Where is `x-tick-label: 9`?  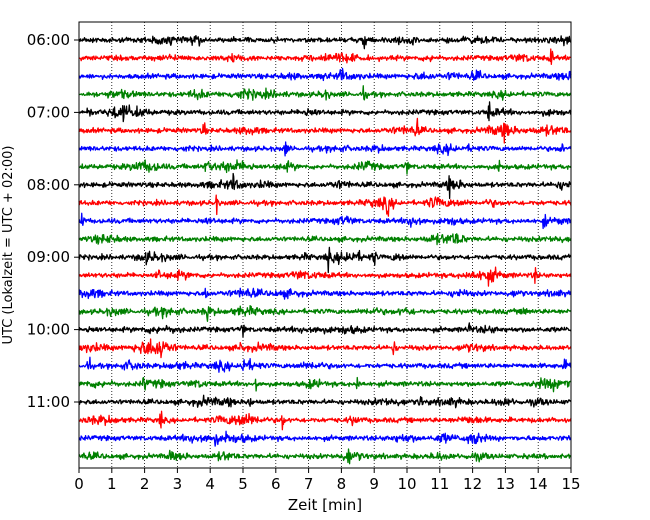
x-tick-label: 9 is located at coordinates (374, 484).